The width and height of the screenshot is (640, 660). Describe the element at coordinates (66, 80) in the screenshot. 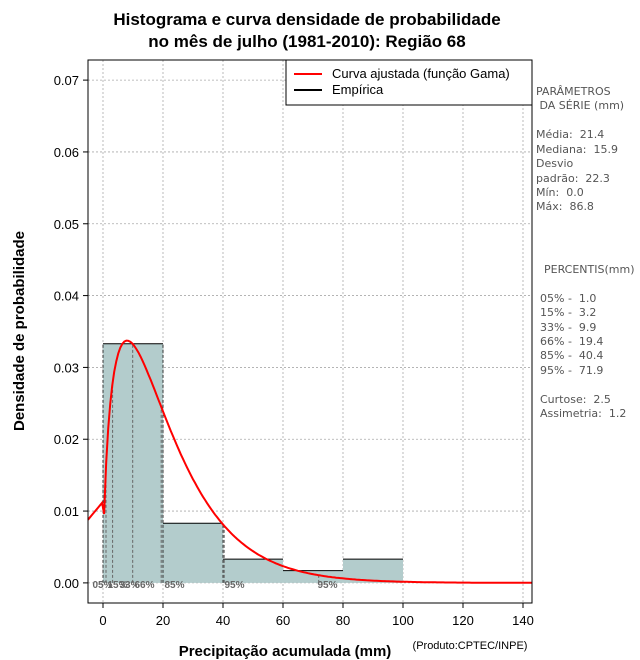

I see `y-tick-label: 0.07` at that location.